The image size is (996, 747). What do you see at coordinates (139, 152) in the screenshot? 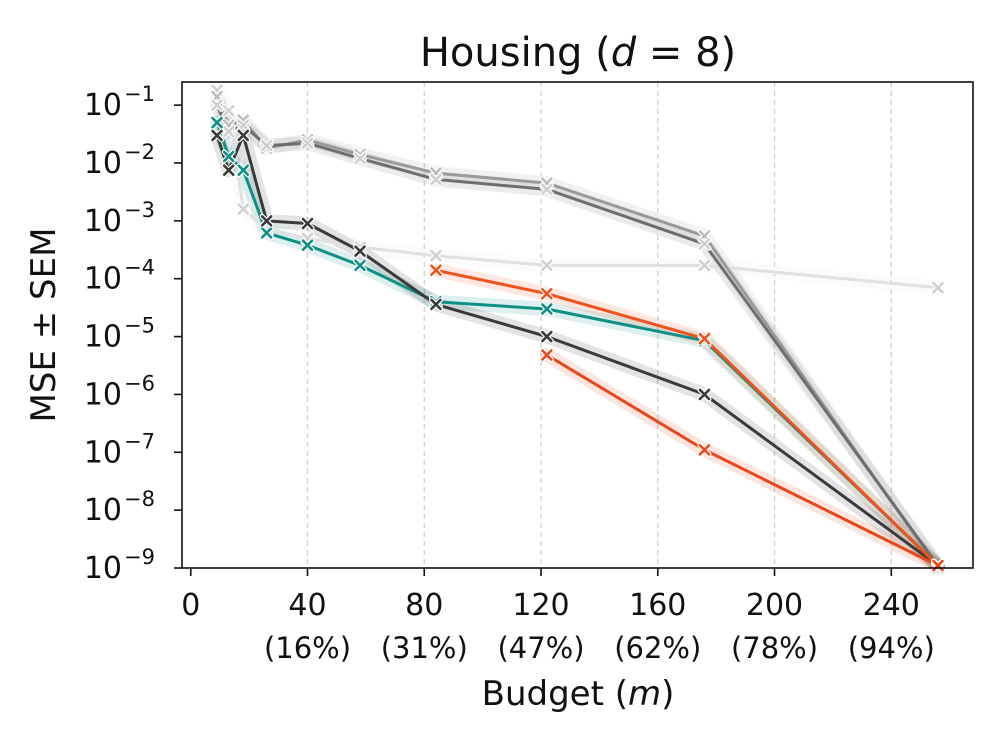
I see `y-tick-exp--2: −2` at bounding box center [139, 152].